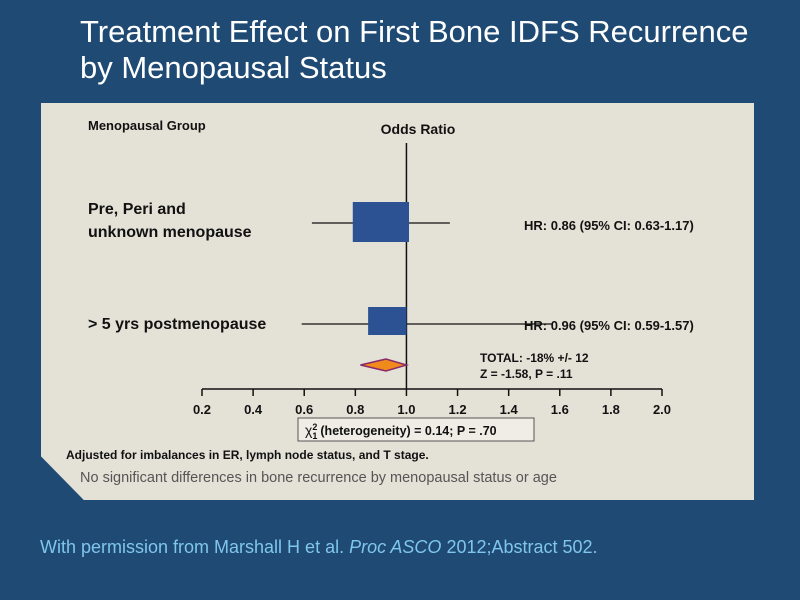  I want to click on axis-title: Odds Ratio, so click(418, 129).